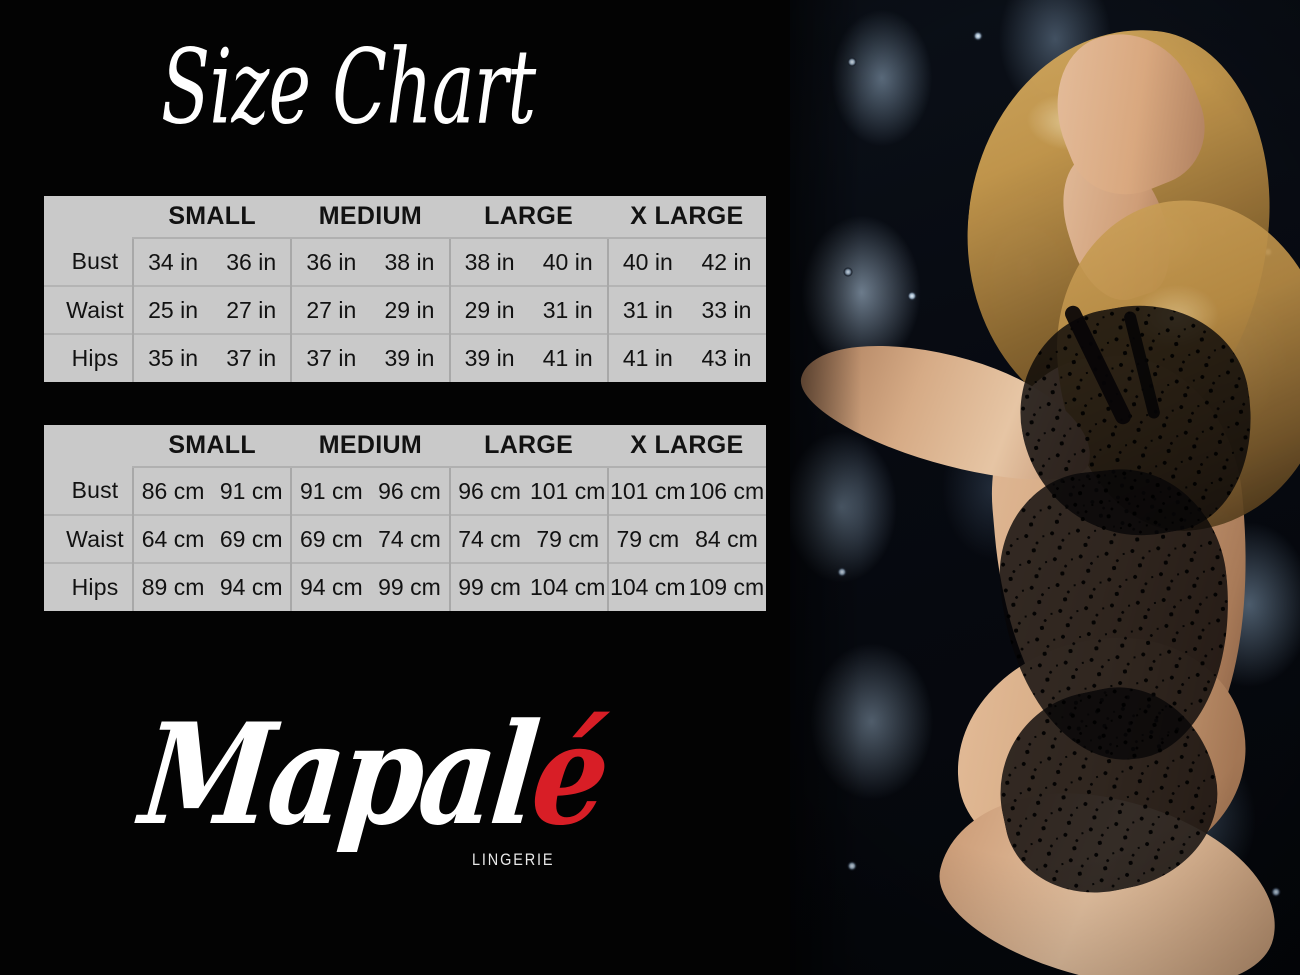  What do you see at coordinates (726, 538) in the screenshot?
I see `cell-waist-xlarge-max: 84 cm` at bounding box center [726, 538].